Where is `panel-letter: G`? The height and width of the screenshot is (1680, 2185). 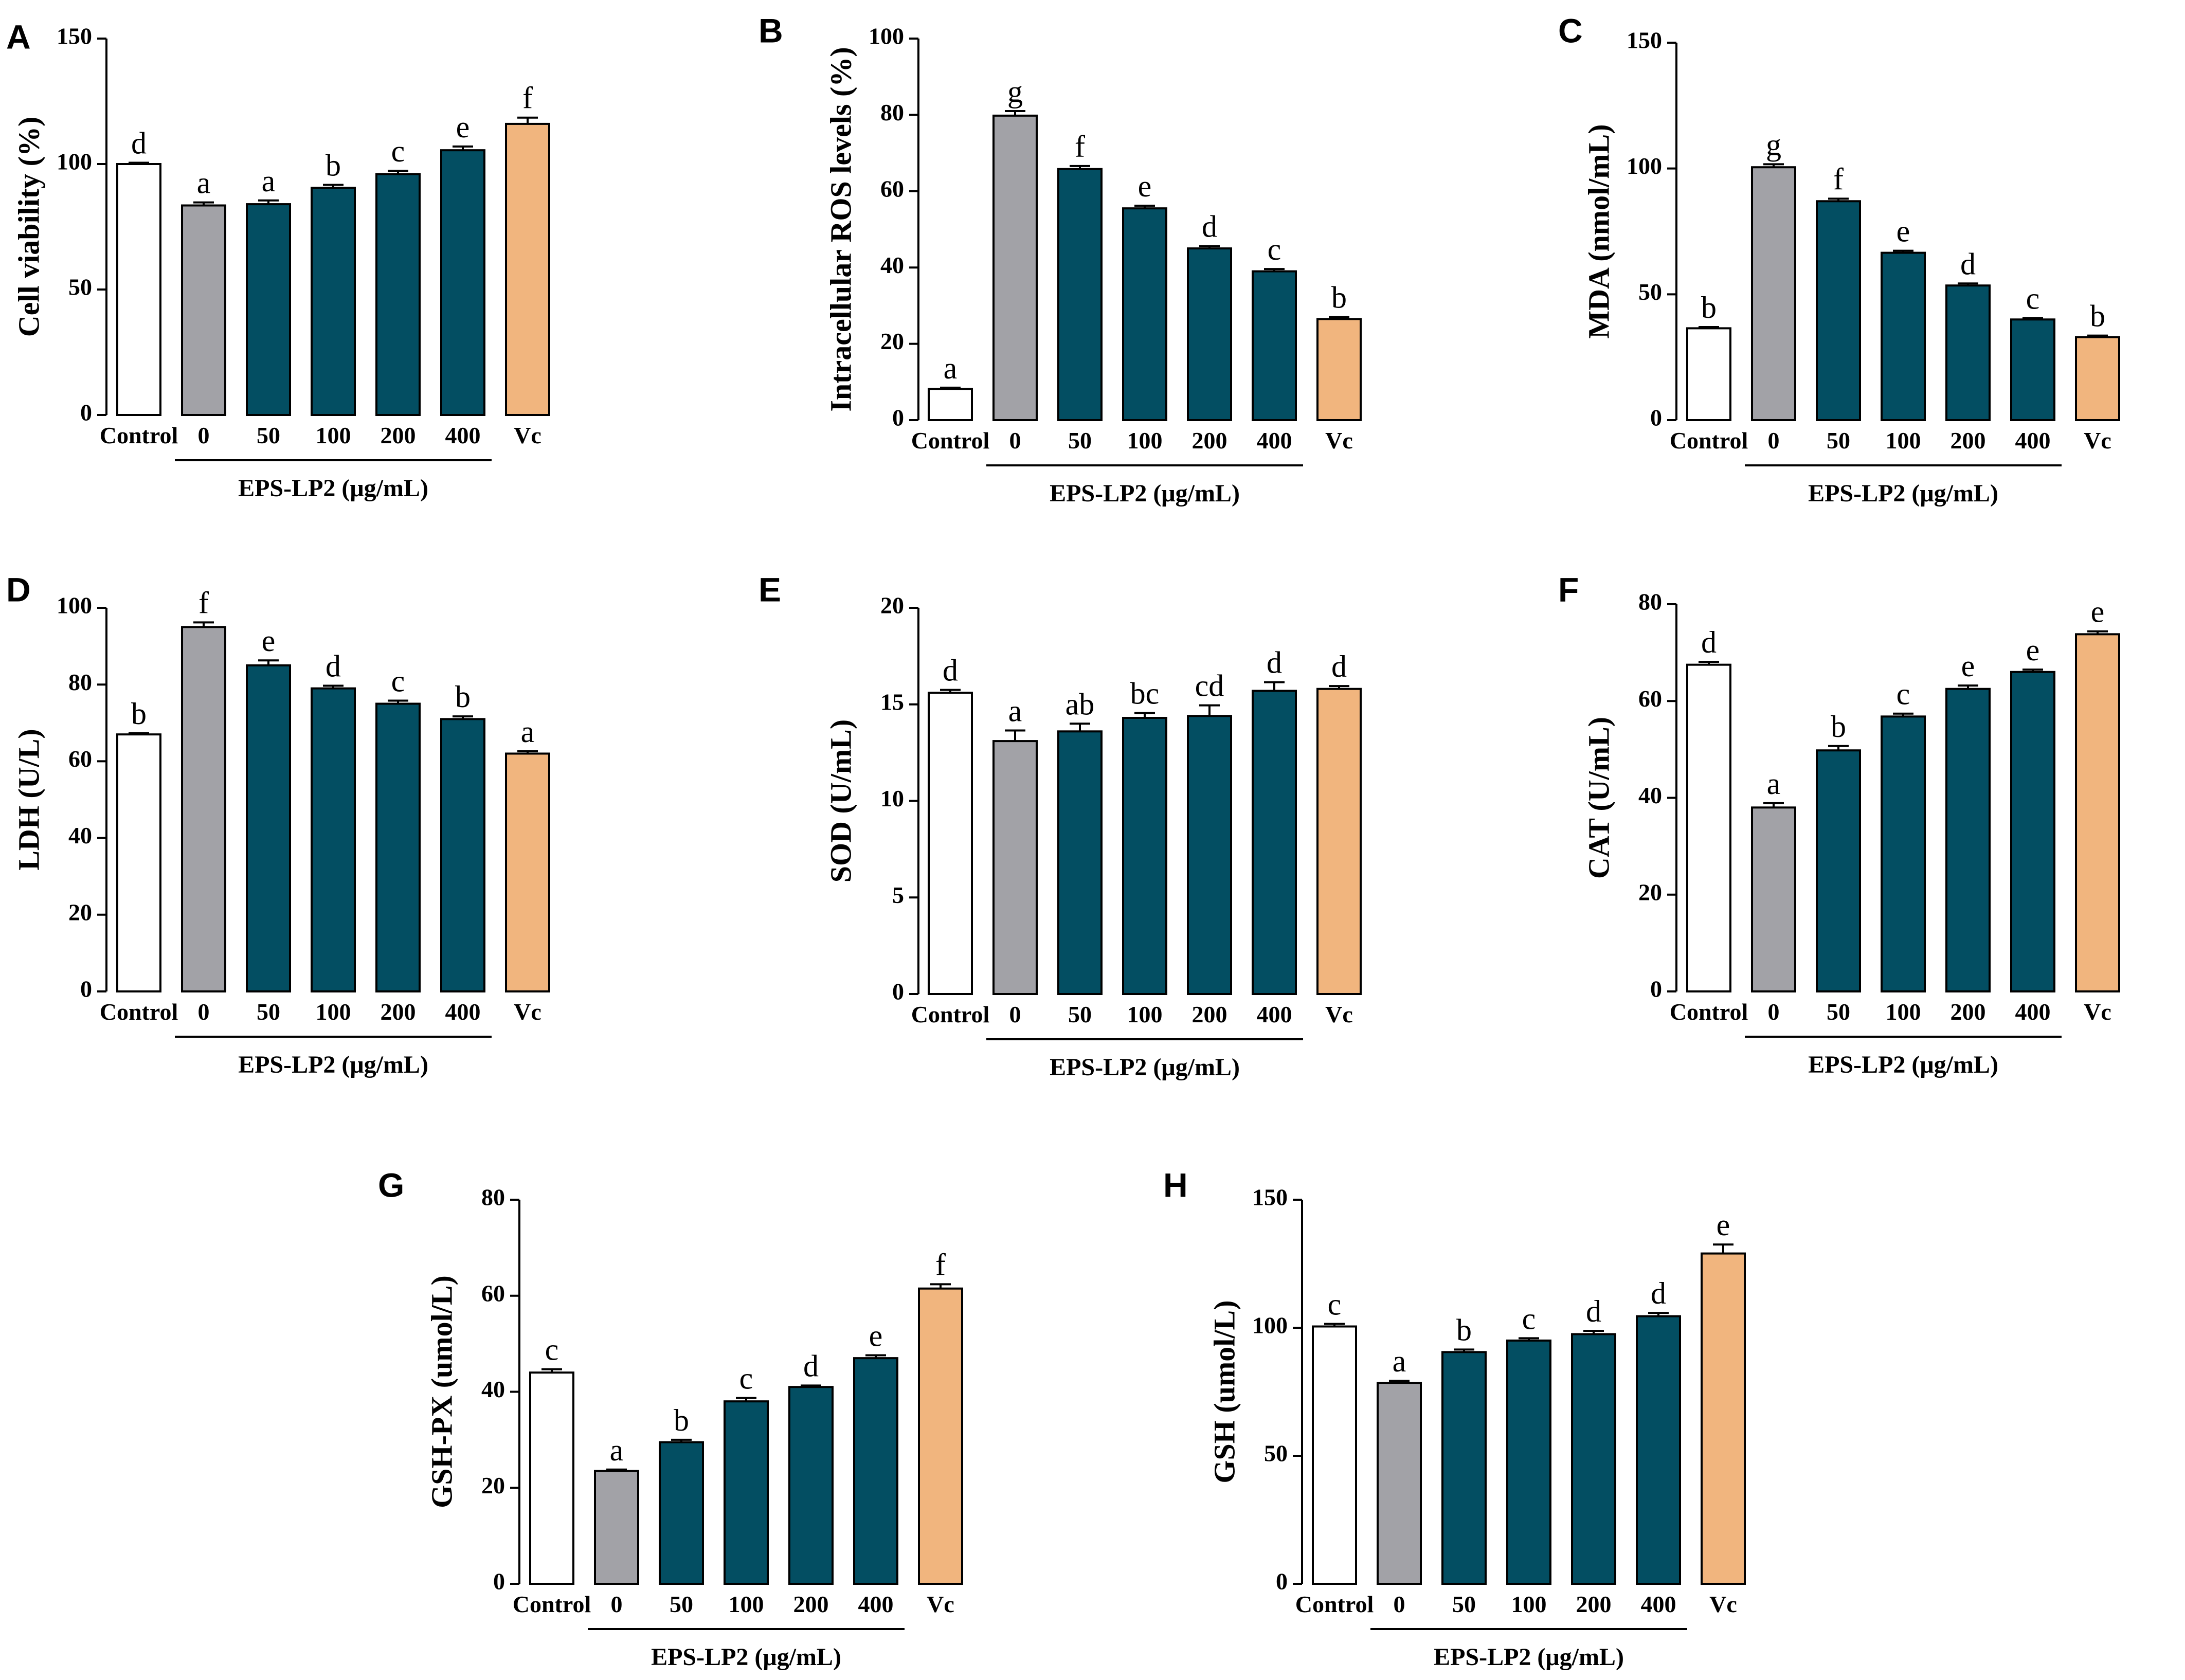 panel-letter: G is located at coordinates (391, 1185).